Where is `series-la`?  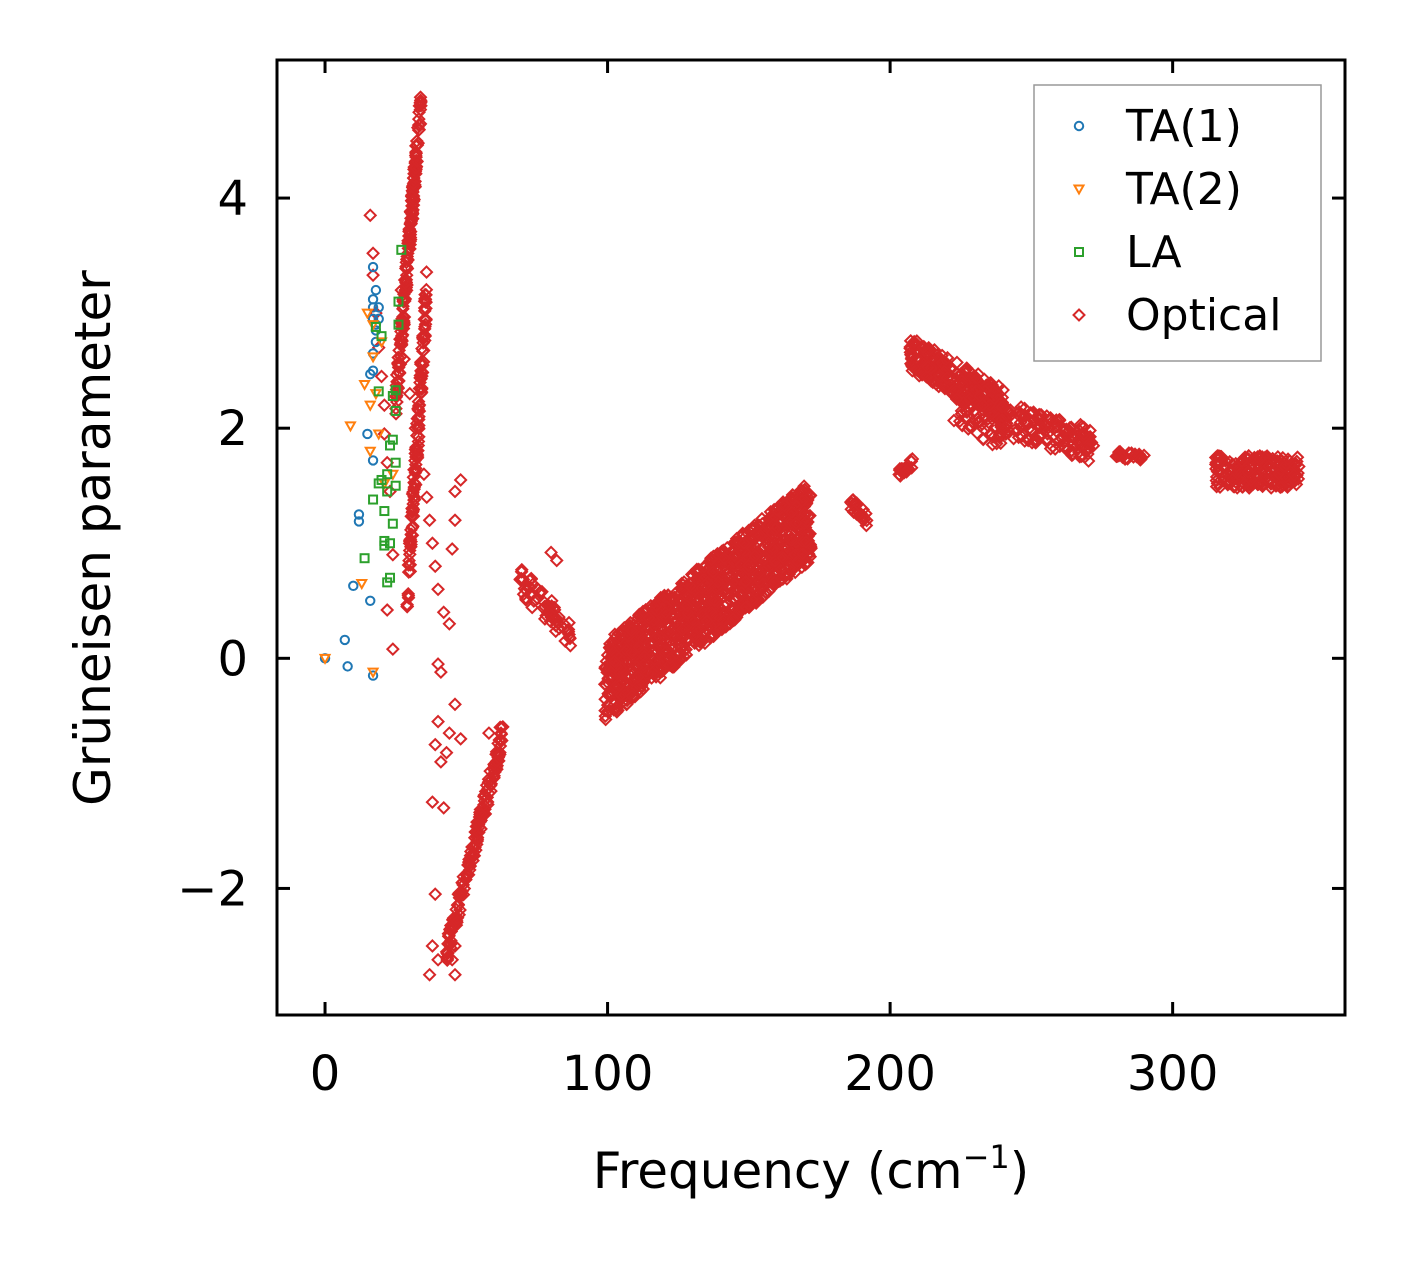
series-la is located at coordinates (383, 416).